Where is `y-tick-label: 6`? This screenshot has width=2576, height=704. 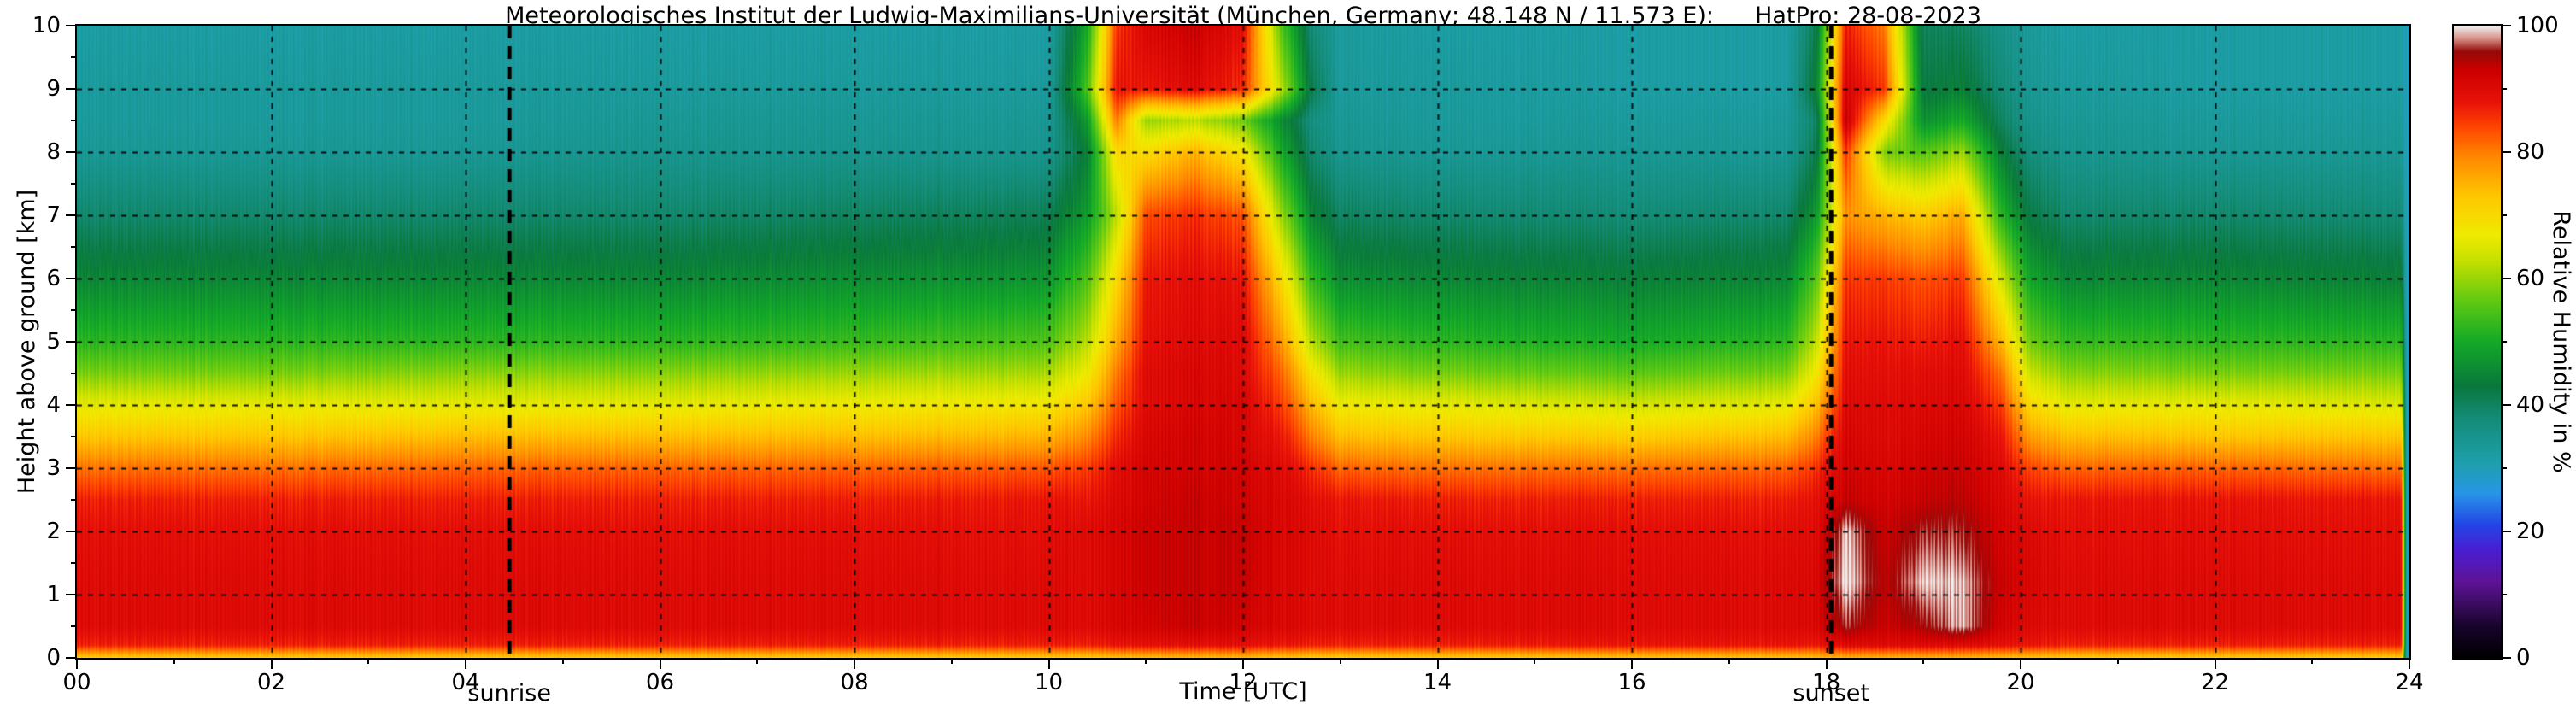 y-tick-label: 6 is located at coordinates (53, 278).